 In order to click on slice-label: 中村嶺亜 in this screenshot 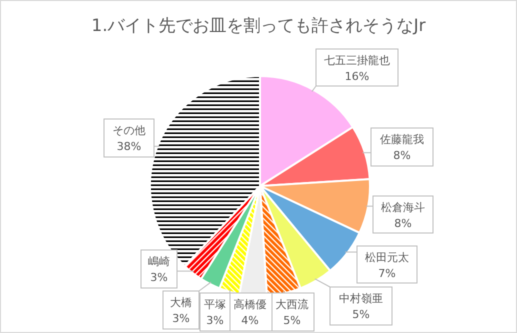, I will do `click(361, 298)`.